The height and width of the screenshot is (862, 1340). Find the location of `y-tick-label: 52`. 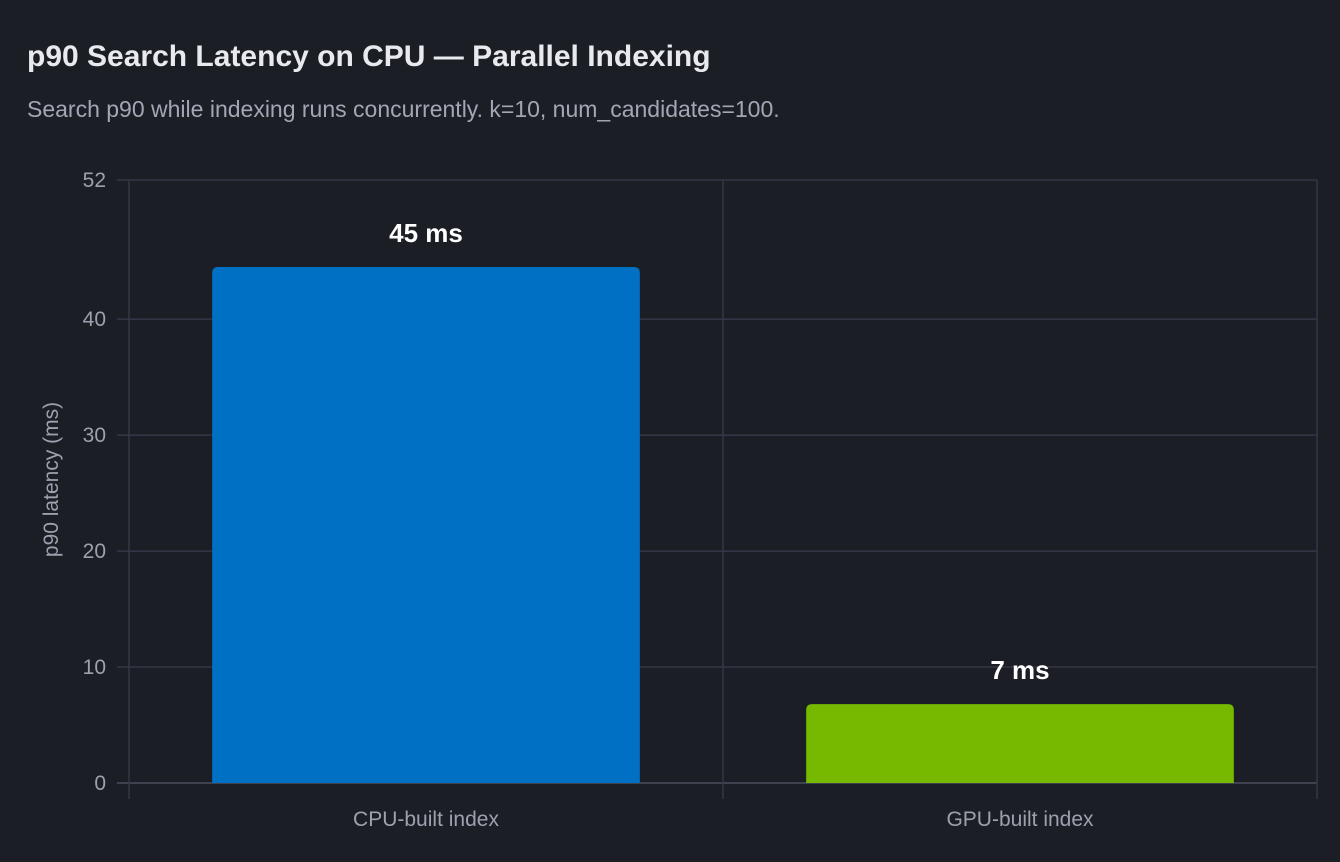

y-tick-label: 52 is located at coordinates (94, 180).